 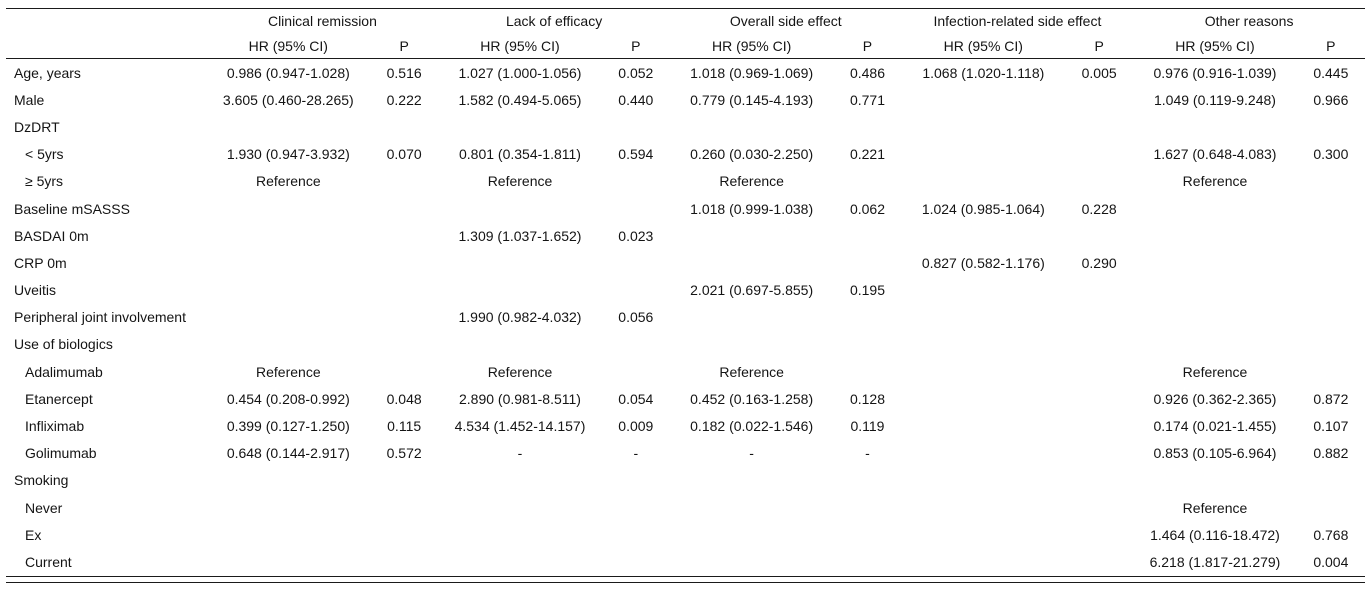 I want to click on hr-value: 1.990 (0.982-4.032), so click(x=520, y=317).